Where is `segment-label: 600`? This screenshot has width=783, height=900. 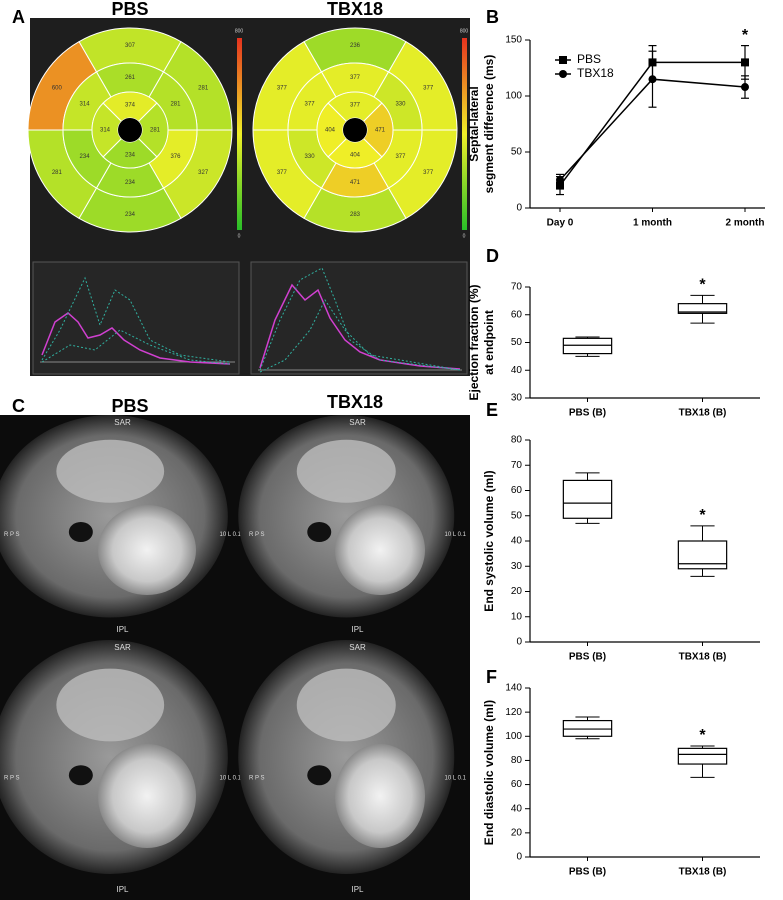 segment-label: 600 is located at coordinates (57, 88).